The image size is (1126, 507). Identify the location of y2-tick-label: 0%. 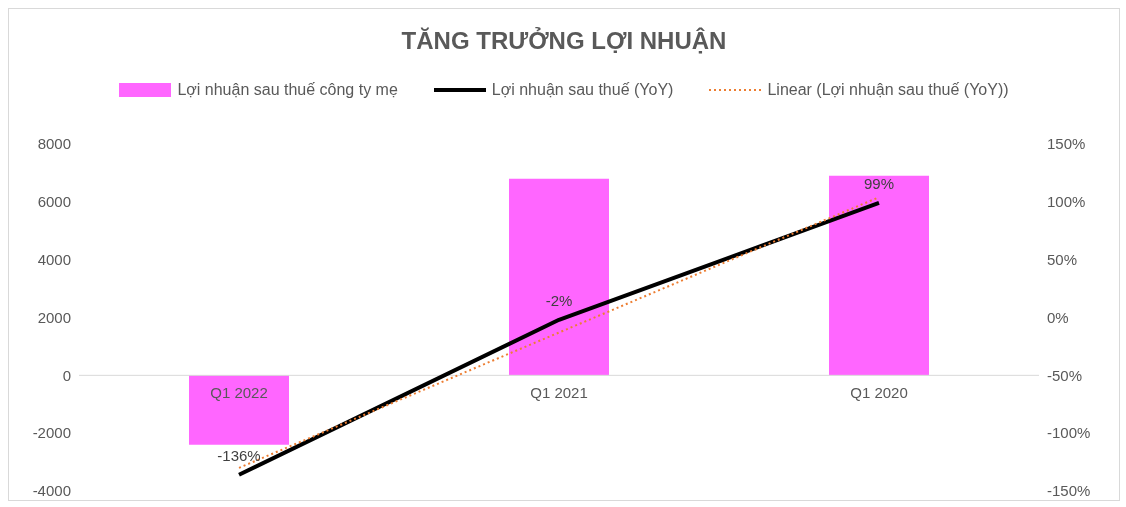
(1058, 317).